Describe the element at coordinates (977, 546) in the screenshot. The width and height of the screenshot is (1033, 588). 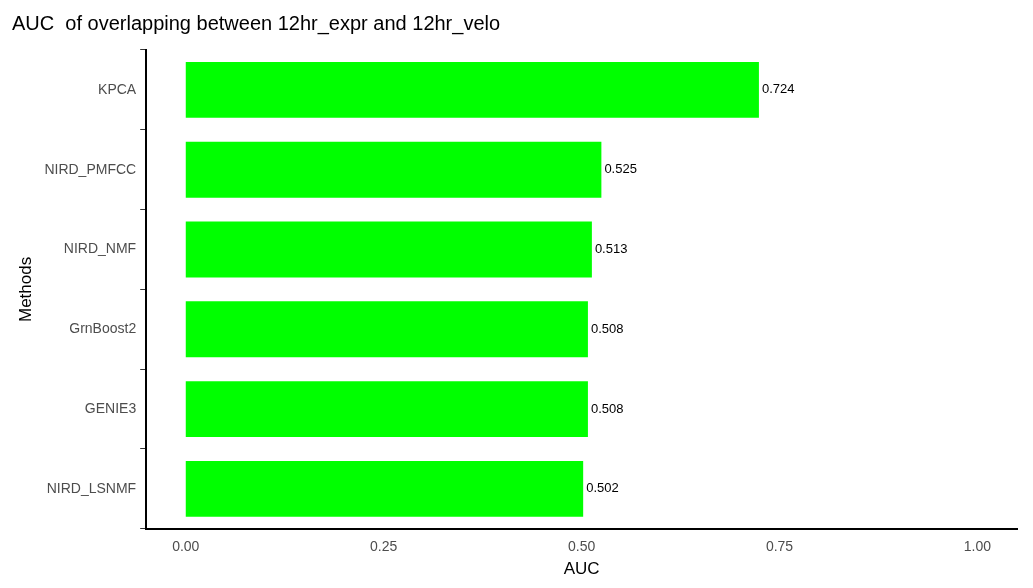
I see `x-tick-label: 1.00` at that location.